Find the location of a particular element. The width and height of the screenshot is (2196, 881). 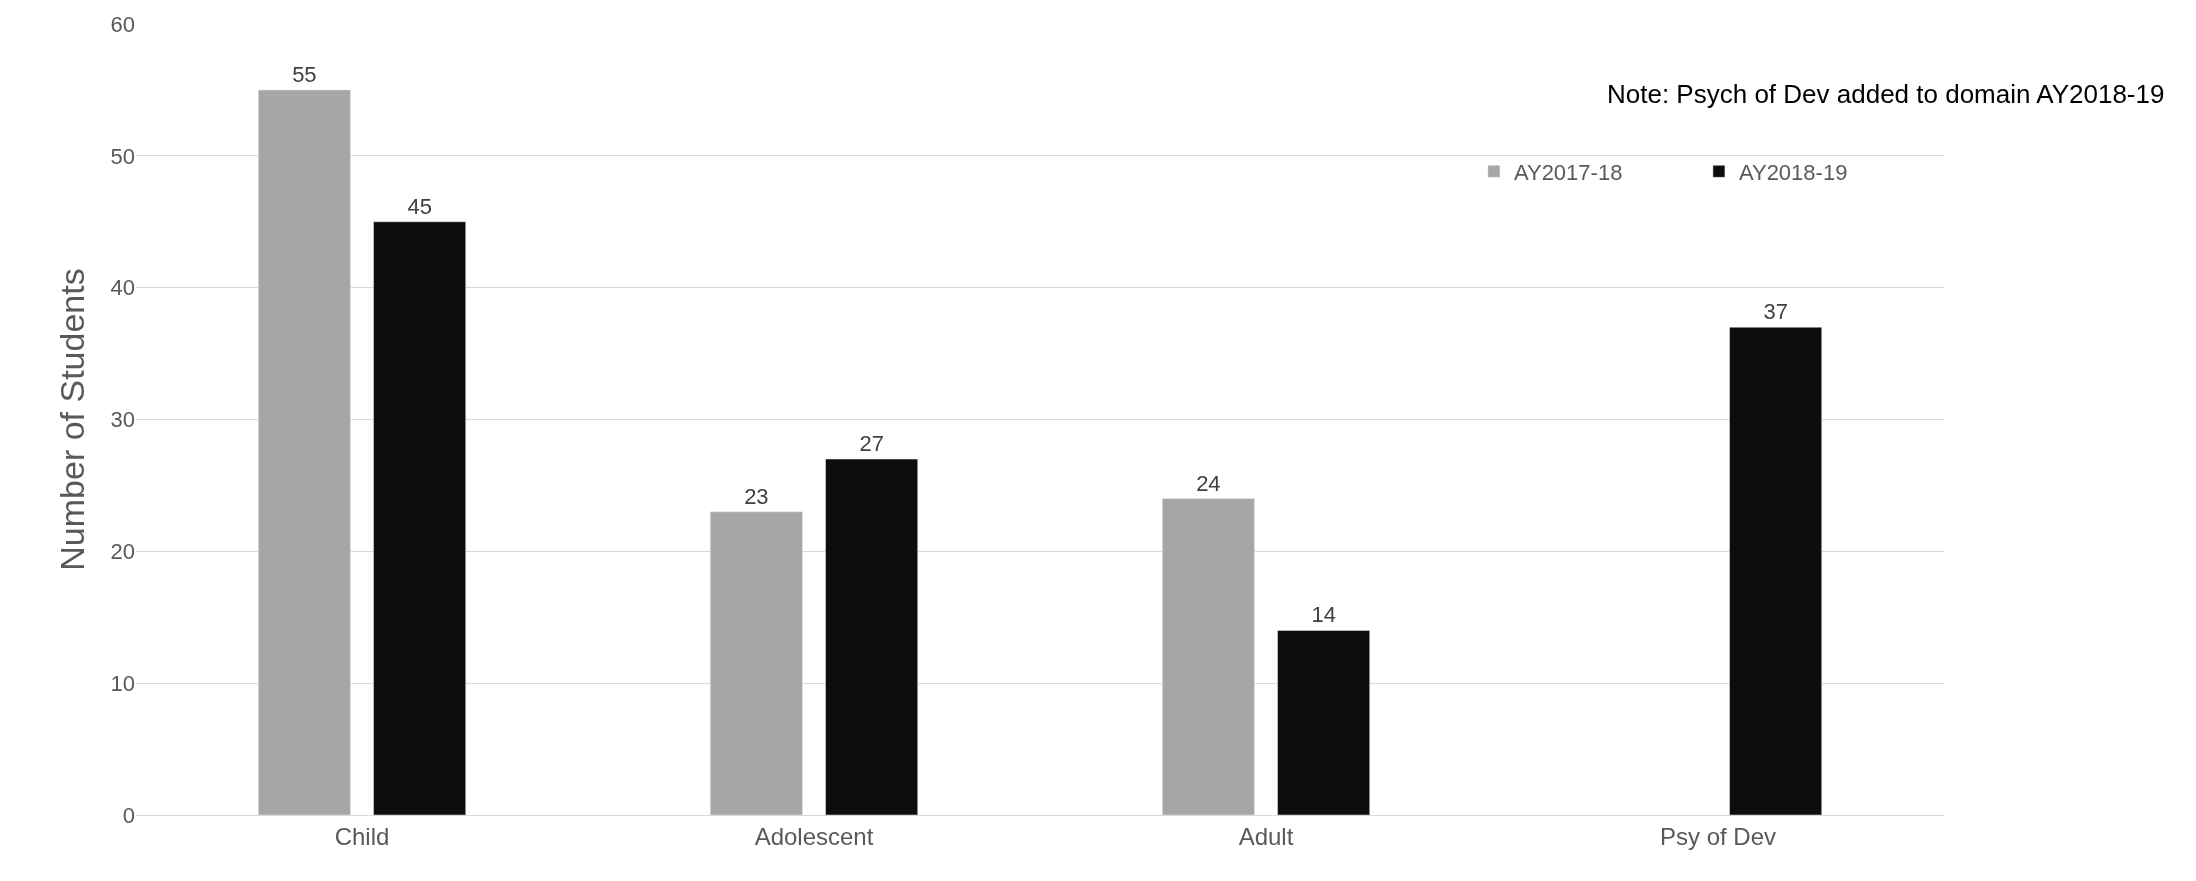

y-tick-label: 30 is located at coordinates (122, 420).